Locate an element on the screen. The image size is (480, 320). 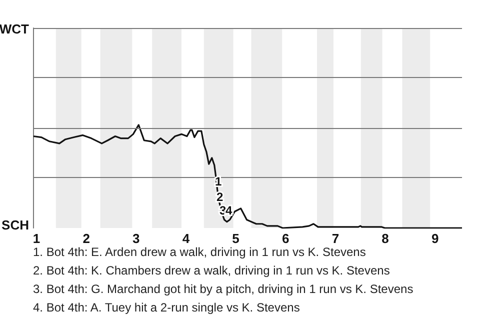
x-tick-label: 2 is located at coordinates (86, 238).